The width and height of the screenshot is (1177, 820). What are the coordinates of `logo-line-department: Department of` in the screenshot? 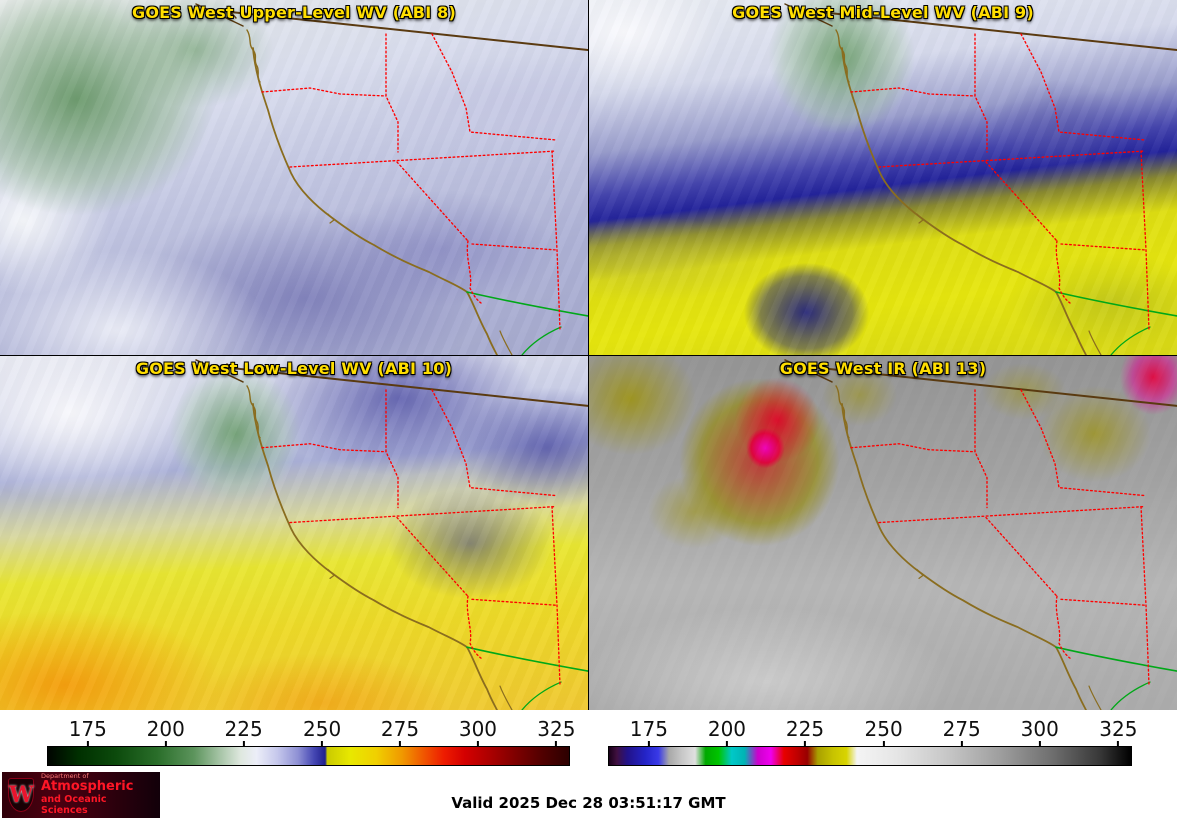 It's located at (65, 775).